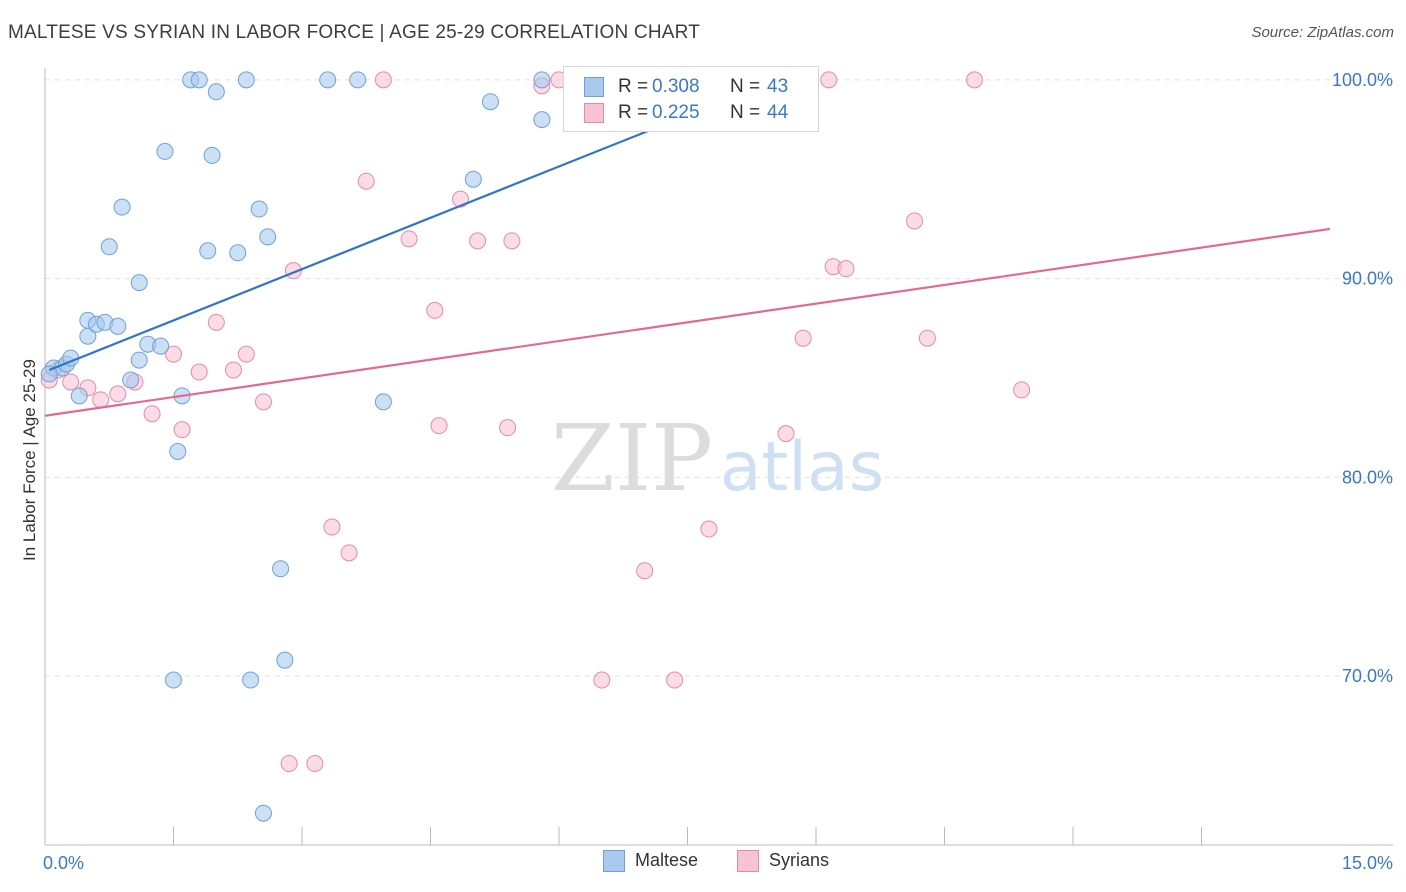 The height and width of the screenshot is (892, 1406). What do you see at coordinates (667, 860) in the screenshot?
I see `legend-label: Maltese` at bounding box center [667, 860].